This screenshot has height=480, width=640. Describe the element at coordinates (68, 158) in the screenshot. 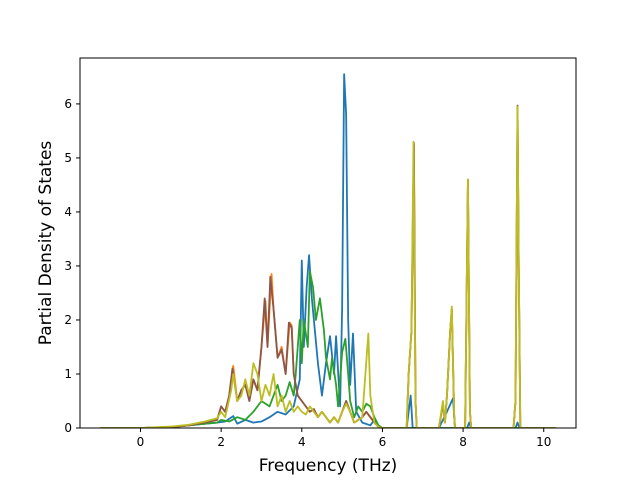

I see `y-tick-label: 5` at that location.